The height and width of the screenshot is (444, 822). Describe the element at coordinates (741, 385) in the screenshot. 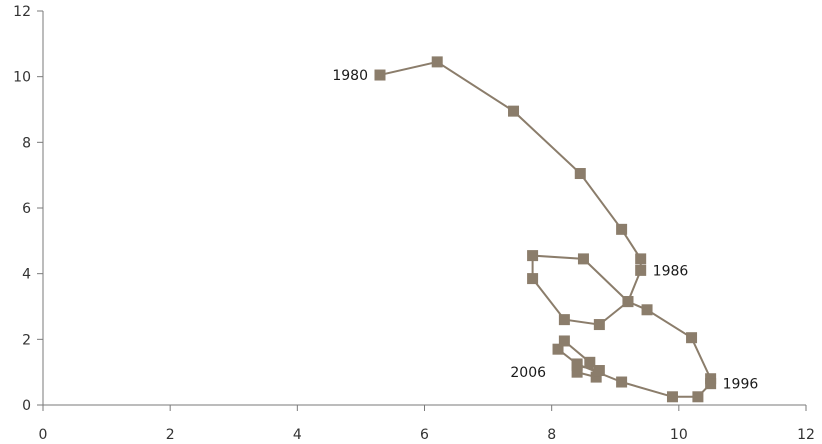

I see `point-annotation: 1996` at that location.